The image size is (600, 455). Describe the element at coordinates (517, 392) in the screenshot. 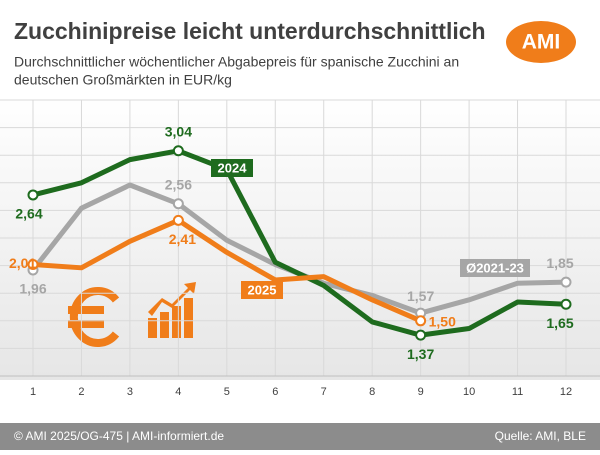

I see `x-tick-label: 11` at that location.